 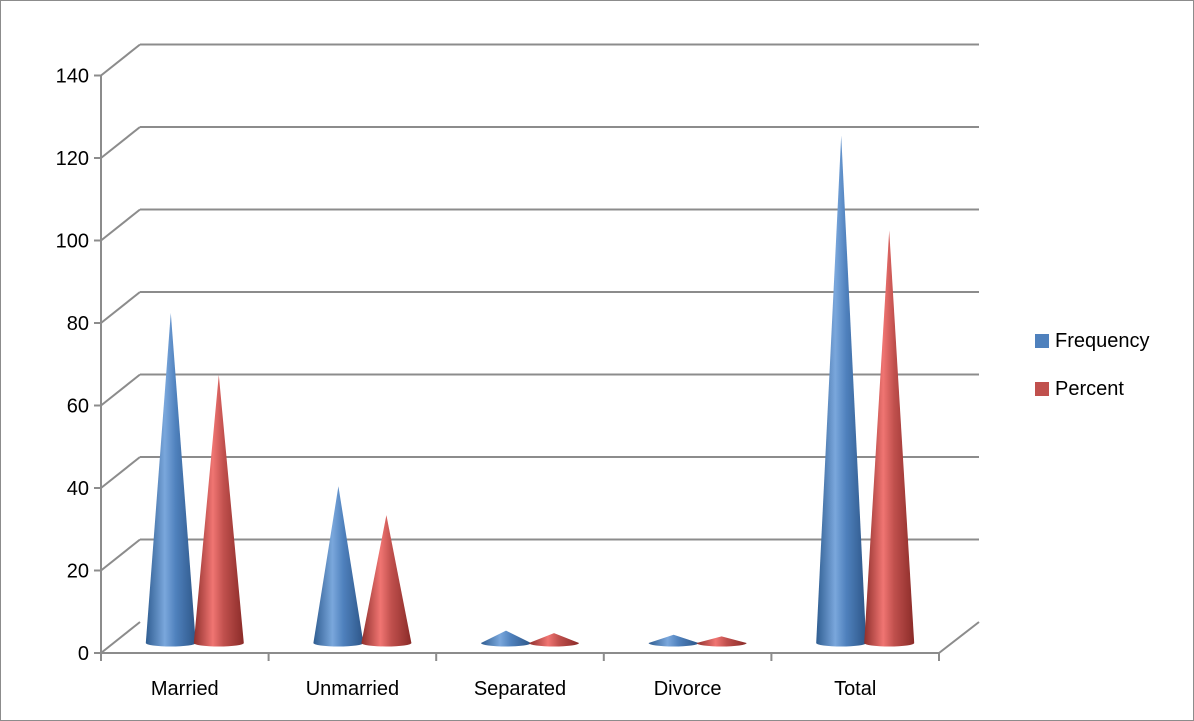 I want to click on y-tick-label: 0, so click(x=83, y=654).